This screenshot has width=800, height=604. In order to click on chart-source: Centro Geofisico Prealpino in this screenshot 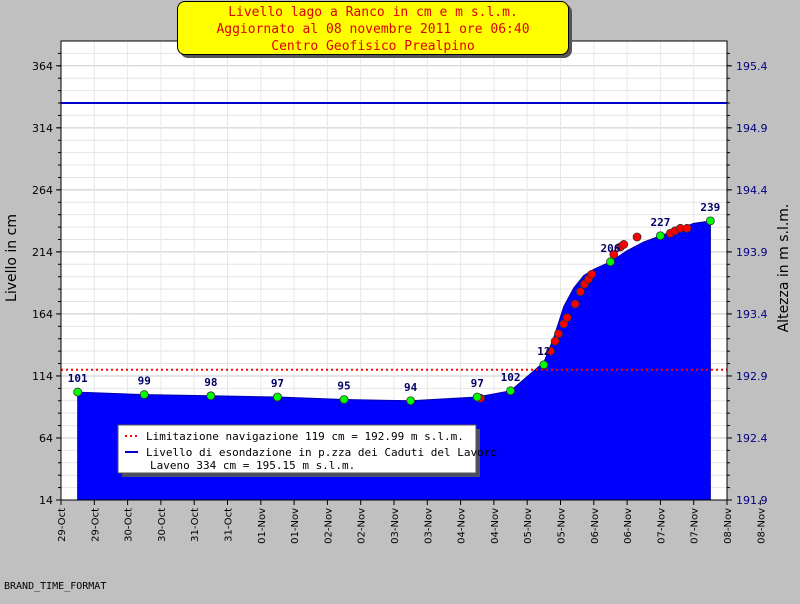, I will do `click(373, 46)`.